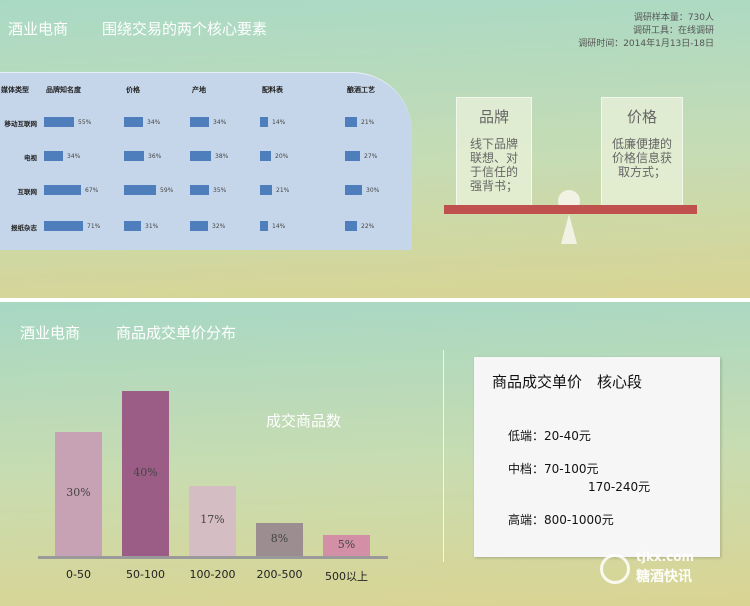  I want to click on divider-line, so click(443, 456).